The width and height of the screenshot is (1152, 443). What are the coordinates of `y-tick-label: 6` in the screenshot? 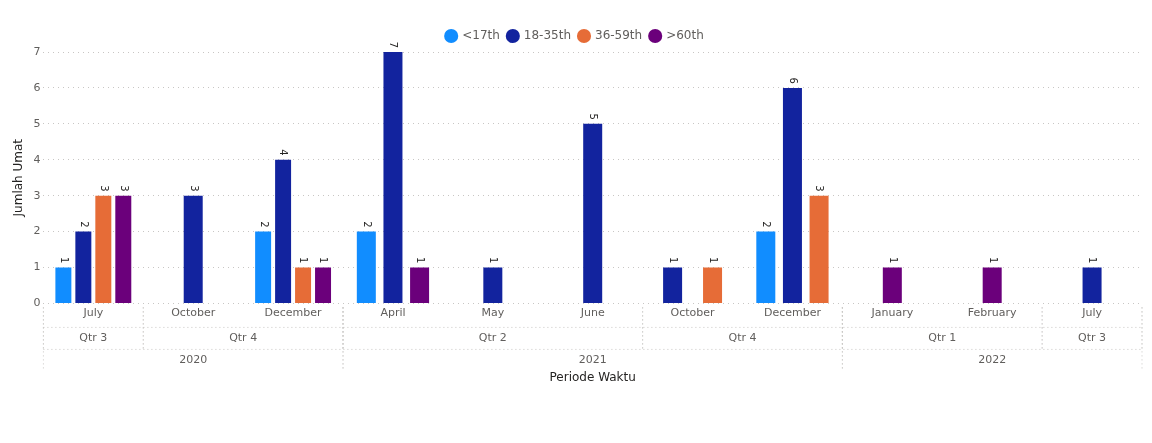 It's located at (37, 87).